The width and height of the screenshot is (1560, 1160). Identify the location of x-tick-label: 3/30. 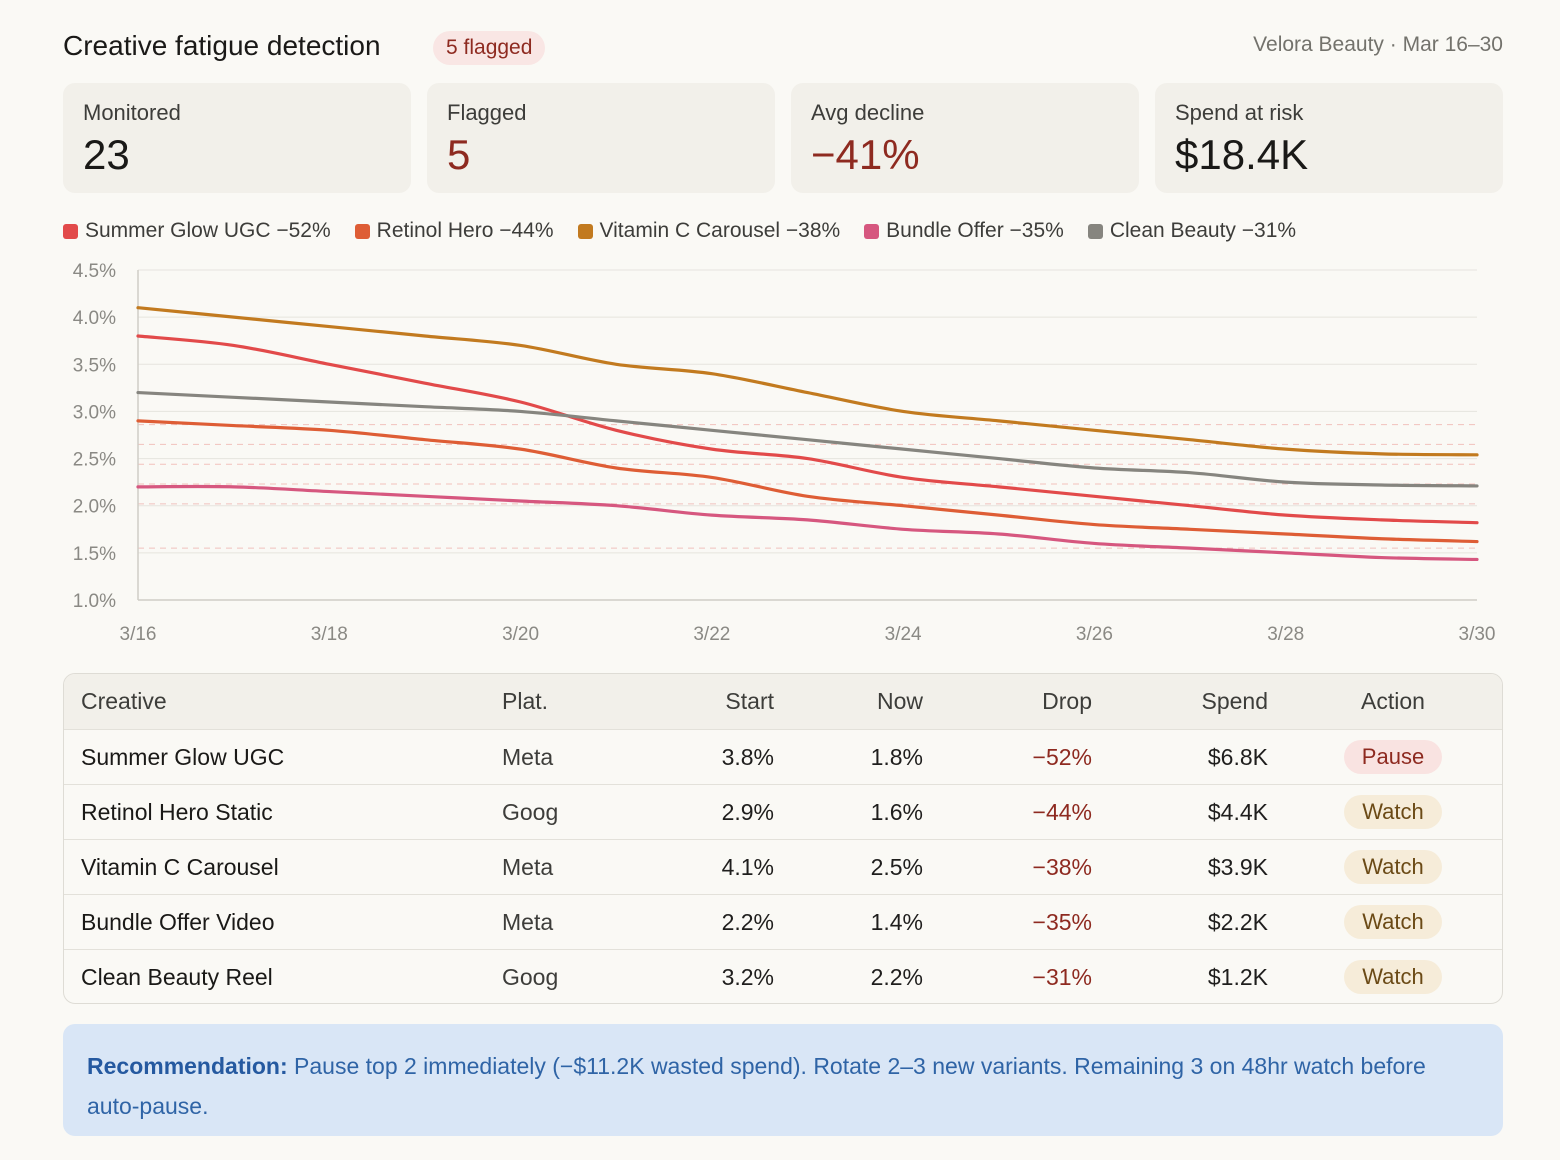
(1477, 634).